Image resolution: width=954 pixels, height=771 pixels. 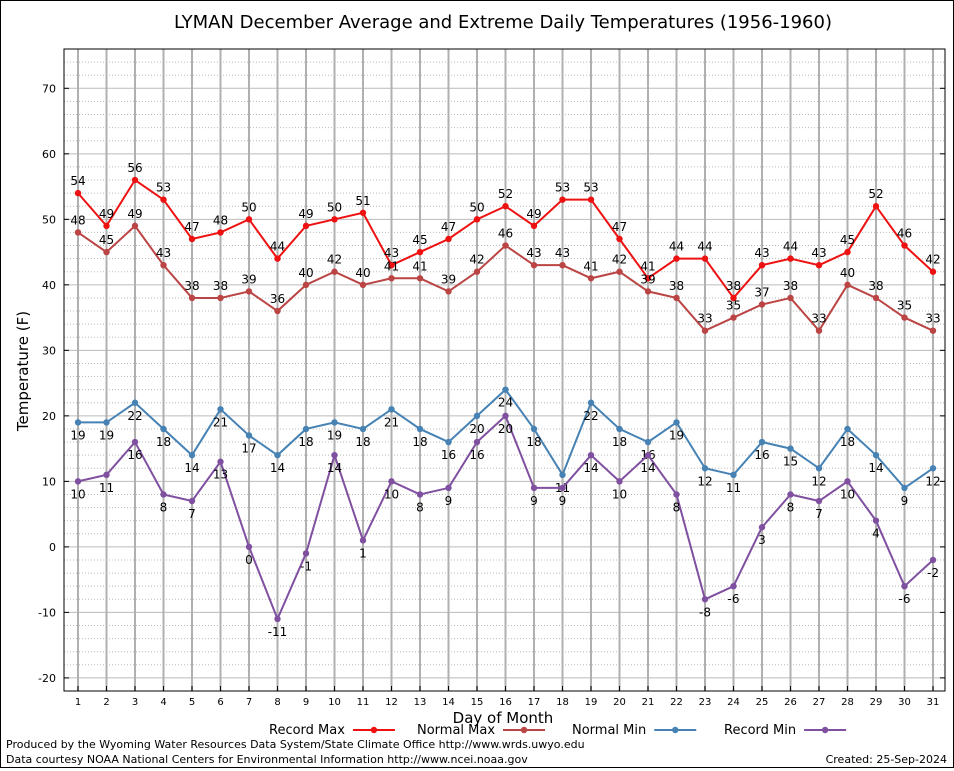 I want to click on data-label: 16, so click(x=761, y=455).